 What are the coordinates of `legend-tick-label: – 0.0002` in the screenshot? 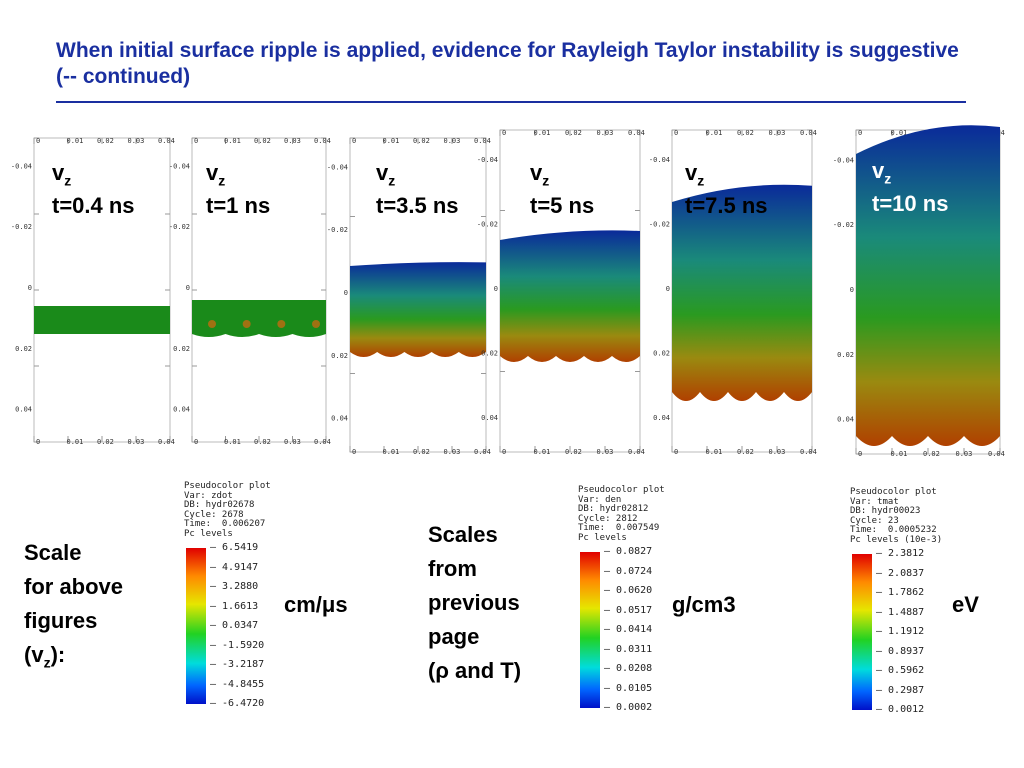 It's located at (628, 707).